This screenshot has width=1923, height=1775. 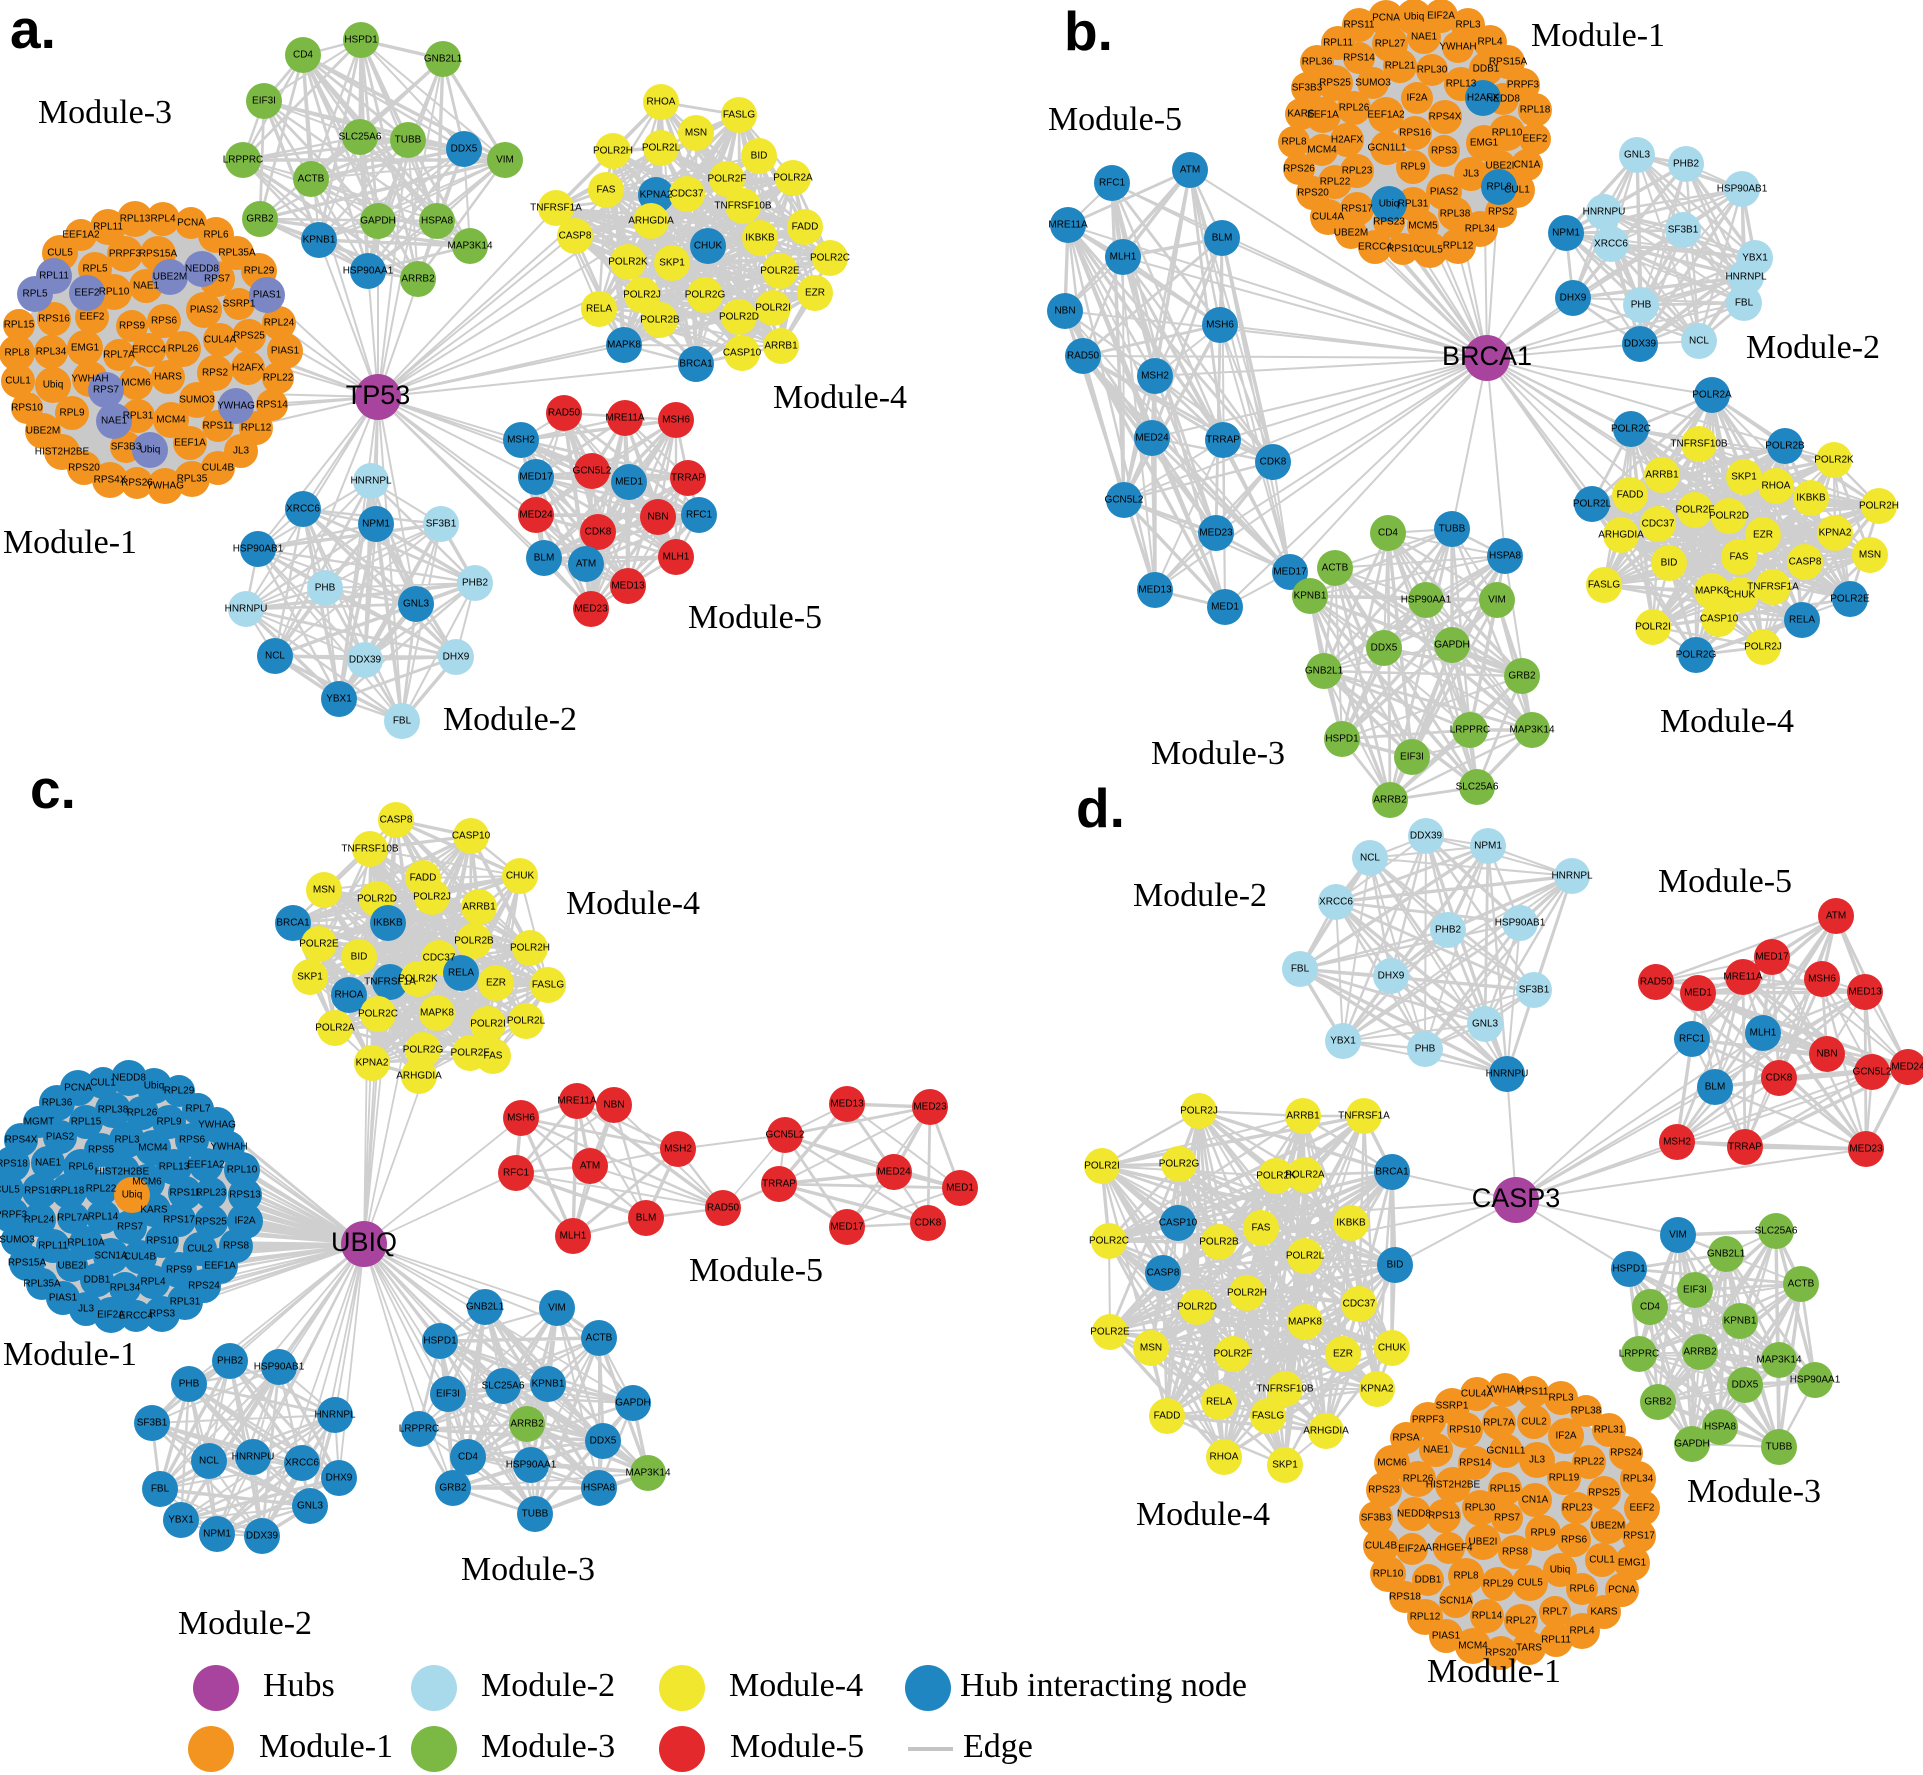 I want to click on svg-text: FASLG, so click(x=548, y=985).